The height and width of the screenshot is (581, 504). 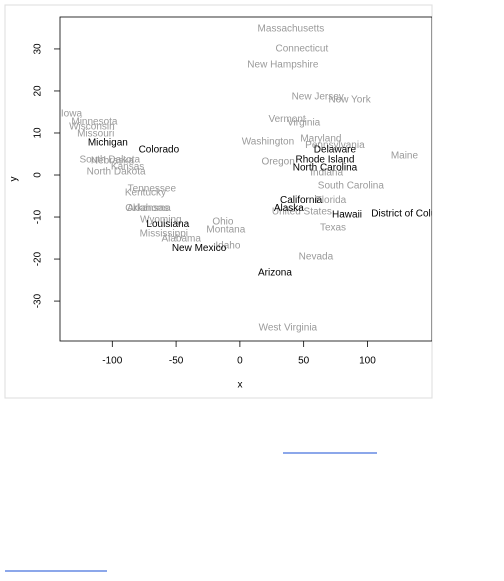 What do you see at coordinates (161, 220) in the screenshot?
I see `point-label: Wyoming` at bounding box center [161, 220].